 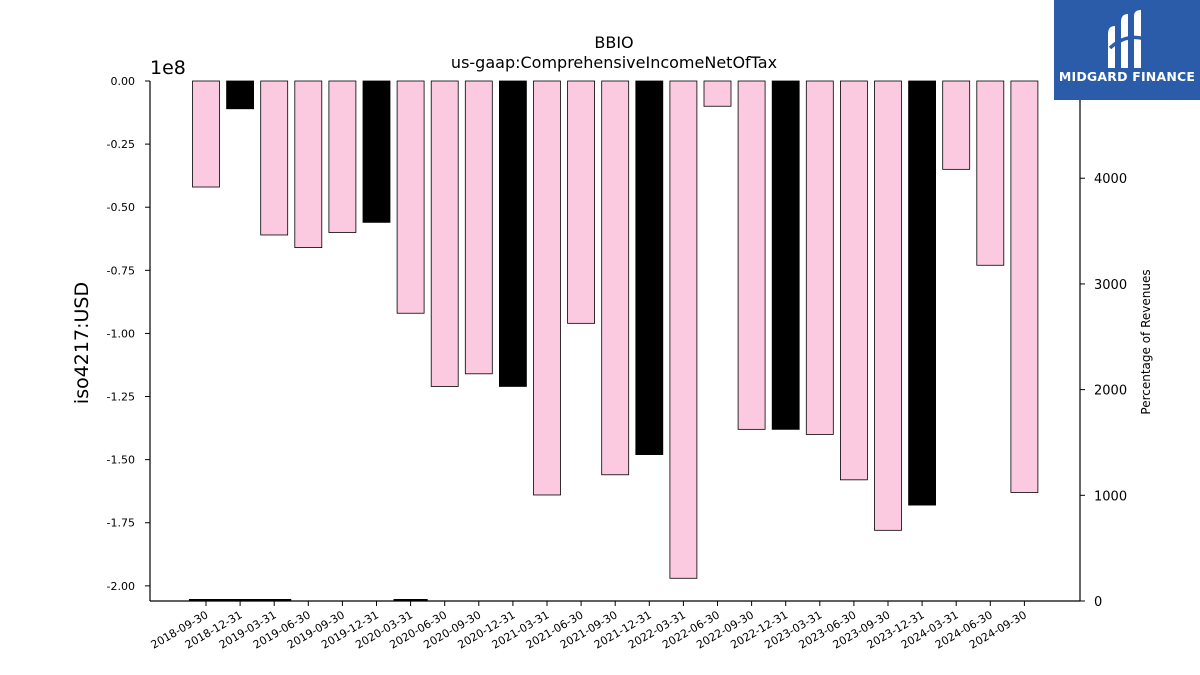 I want to click on midgard-finance-logo: MIDGARD FINANCE, so click(x=1127, y=50).